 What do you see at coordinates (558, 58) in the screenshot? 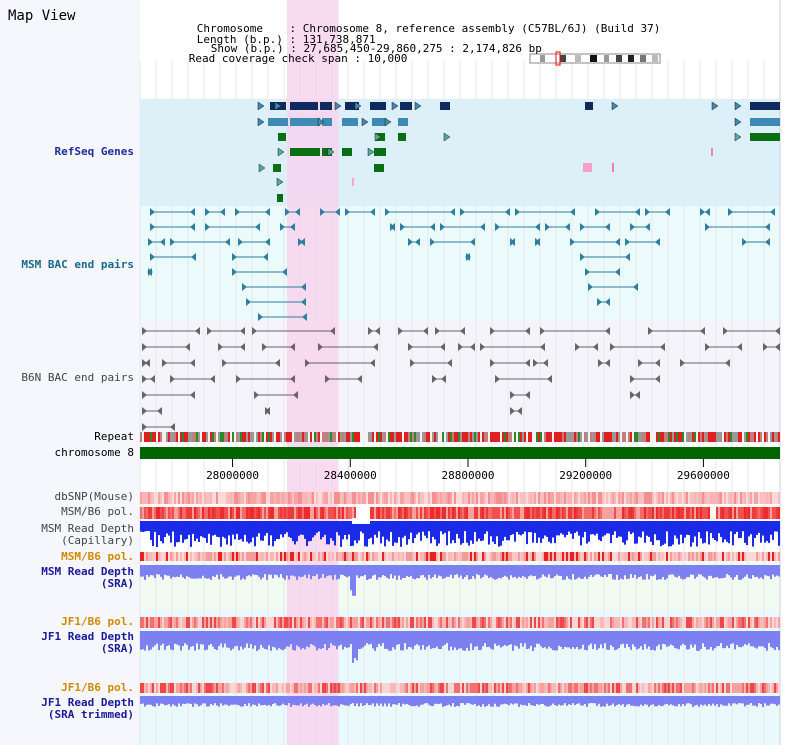
I see `ideogram-current-position` at bounding box center [558, 58].